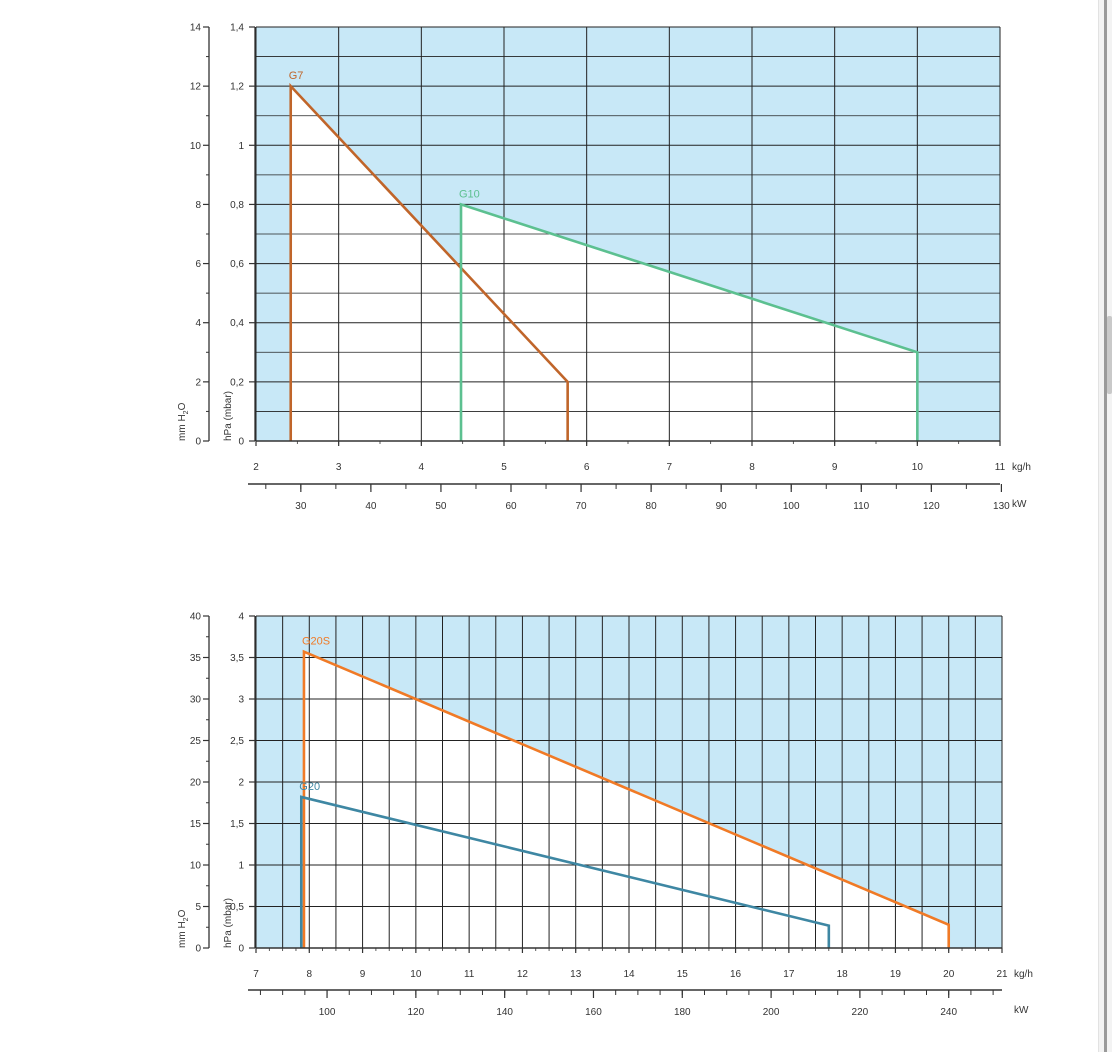 Image resolution: width=1112 pixels, height=1052 pixels. Describe the element at coordinates (237, 205) in the screenshot. I see `hpa-tick-label: 0,8` at that location.